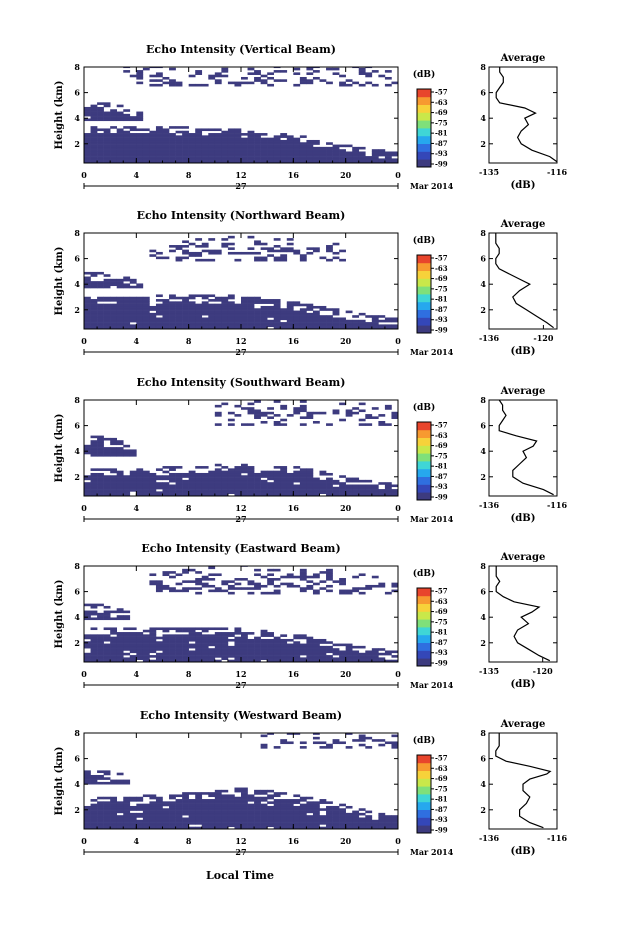  I want to click on y-tick-label: 6, so click(77, 759).